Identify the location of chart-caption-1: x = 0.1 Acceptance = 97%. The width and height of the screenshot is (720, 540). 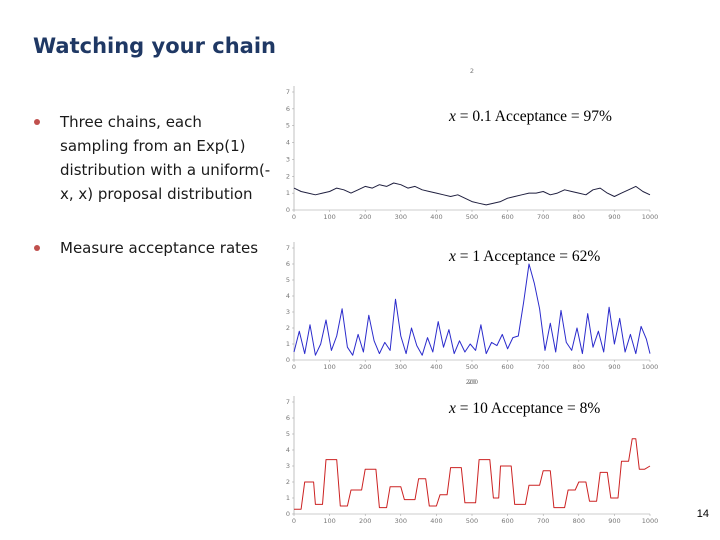
(530, 117).